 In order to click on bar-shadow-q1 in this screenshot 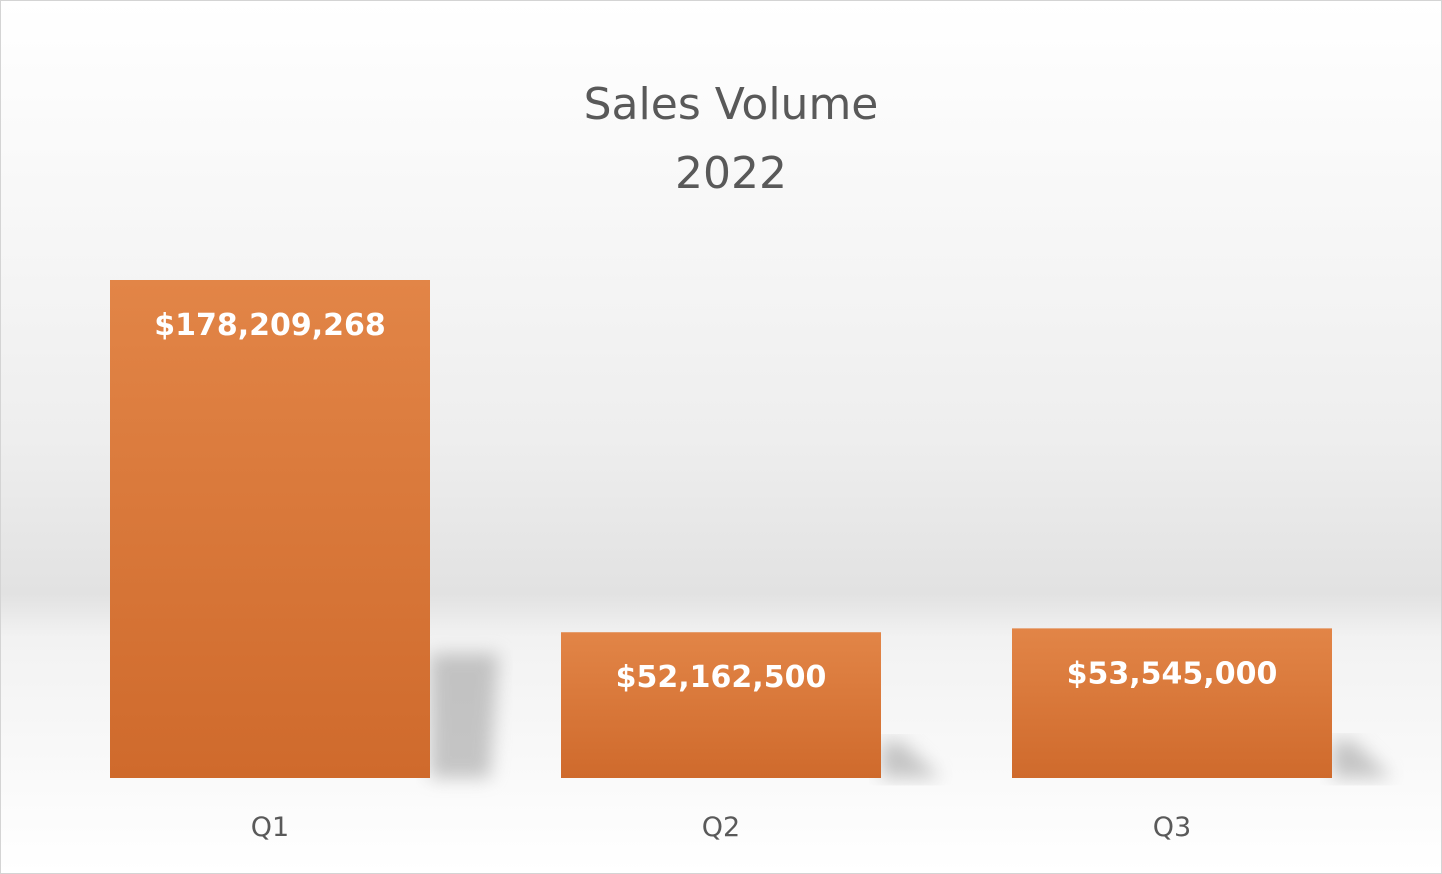, I will do `click(464, 715)`.